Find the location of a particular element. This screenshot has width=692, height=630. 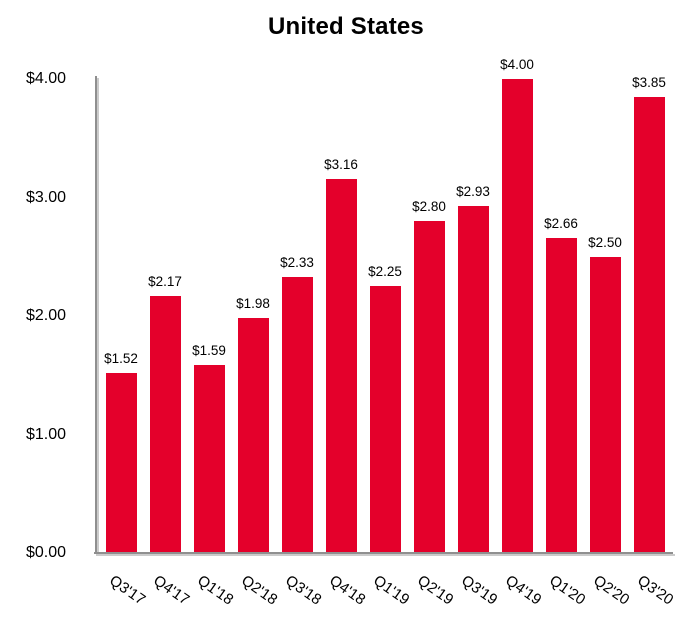

x-tick-label: Q4'17 is located at coordinates (171, 590).